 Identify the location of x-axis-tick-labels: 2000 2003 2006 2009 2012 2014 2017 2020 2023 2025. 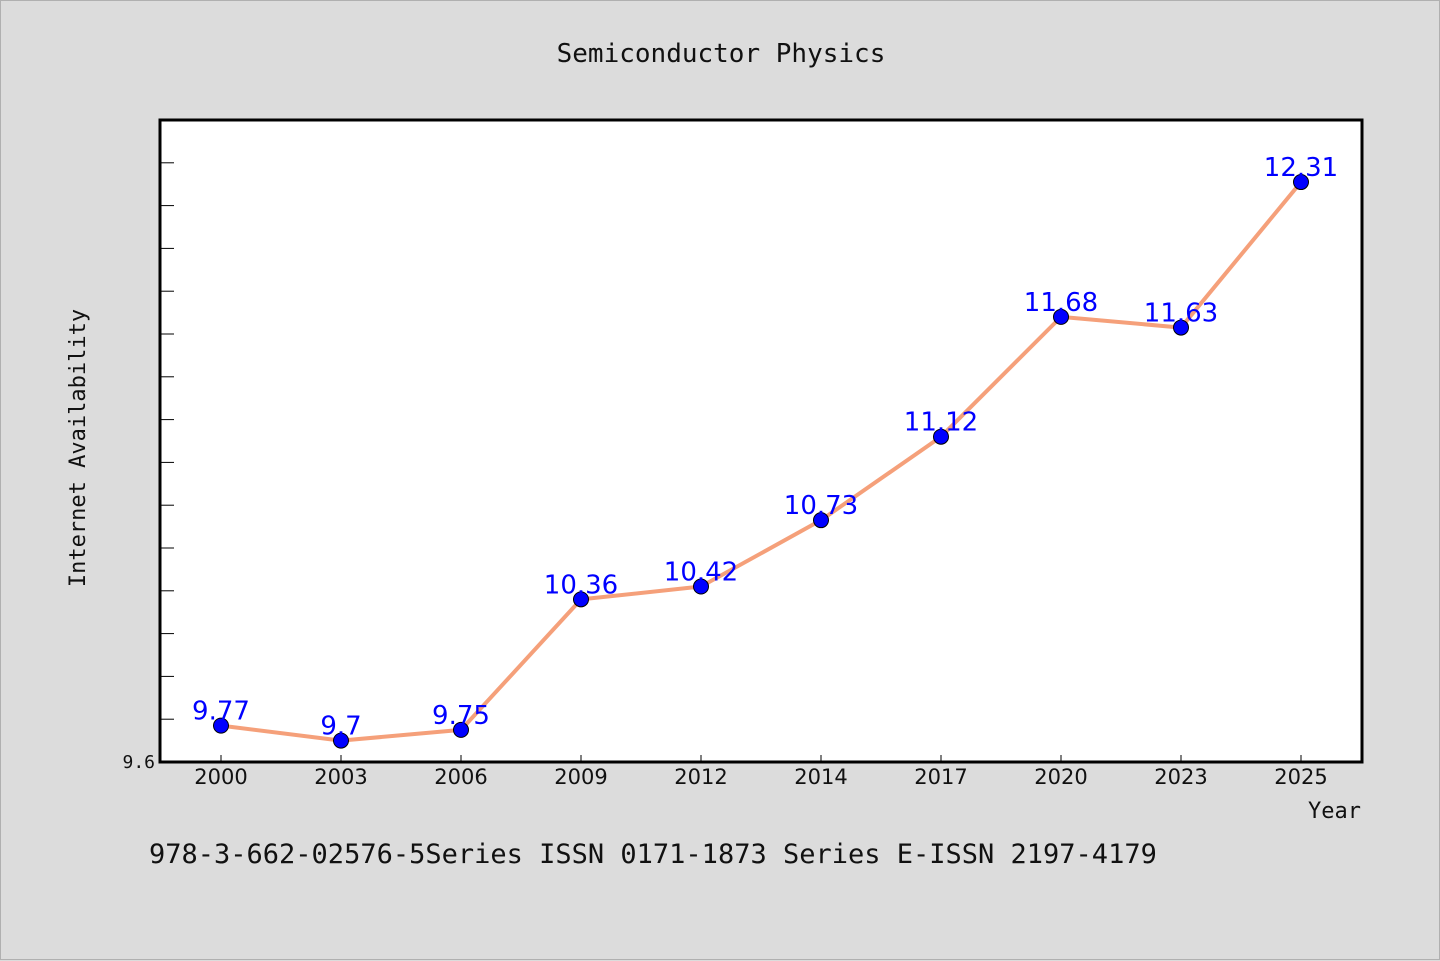
(760, 777).